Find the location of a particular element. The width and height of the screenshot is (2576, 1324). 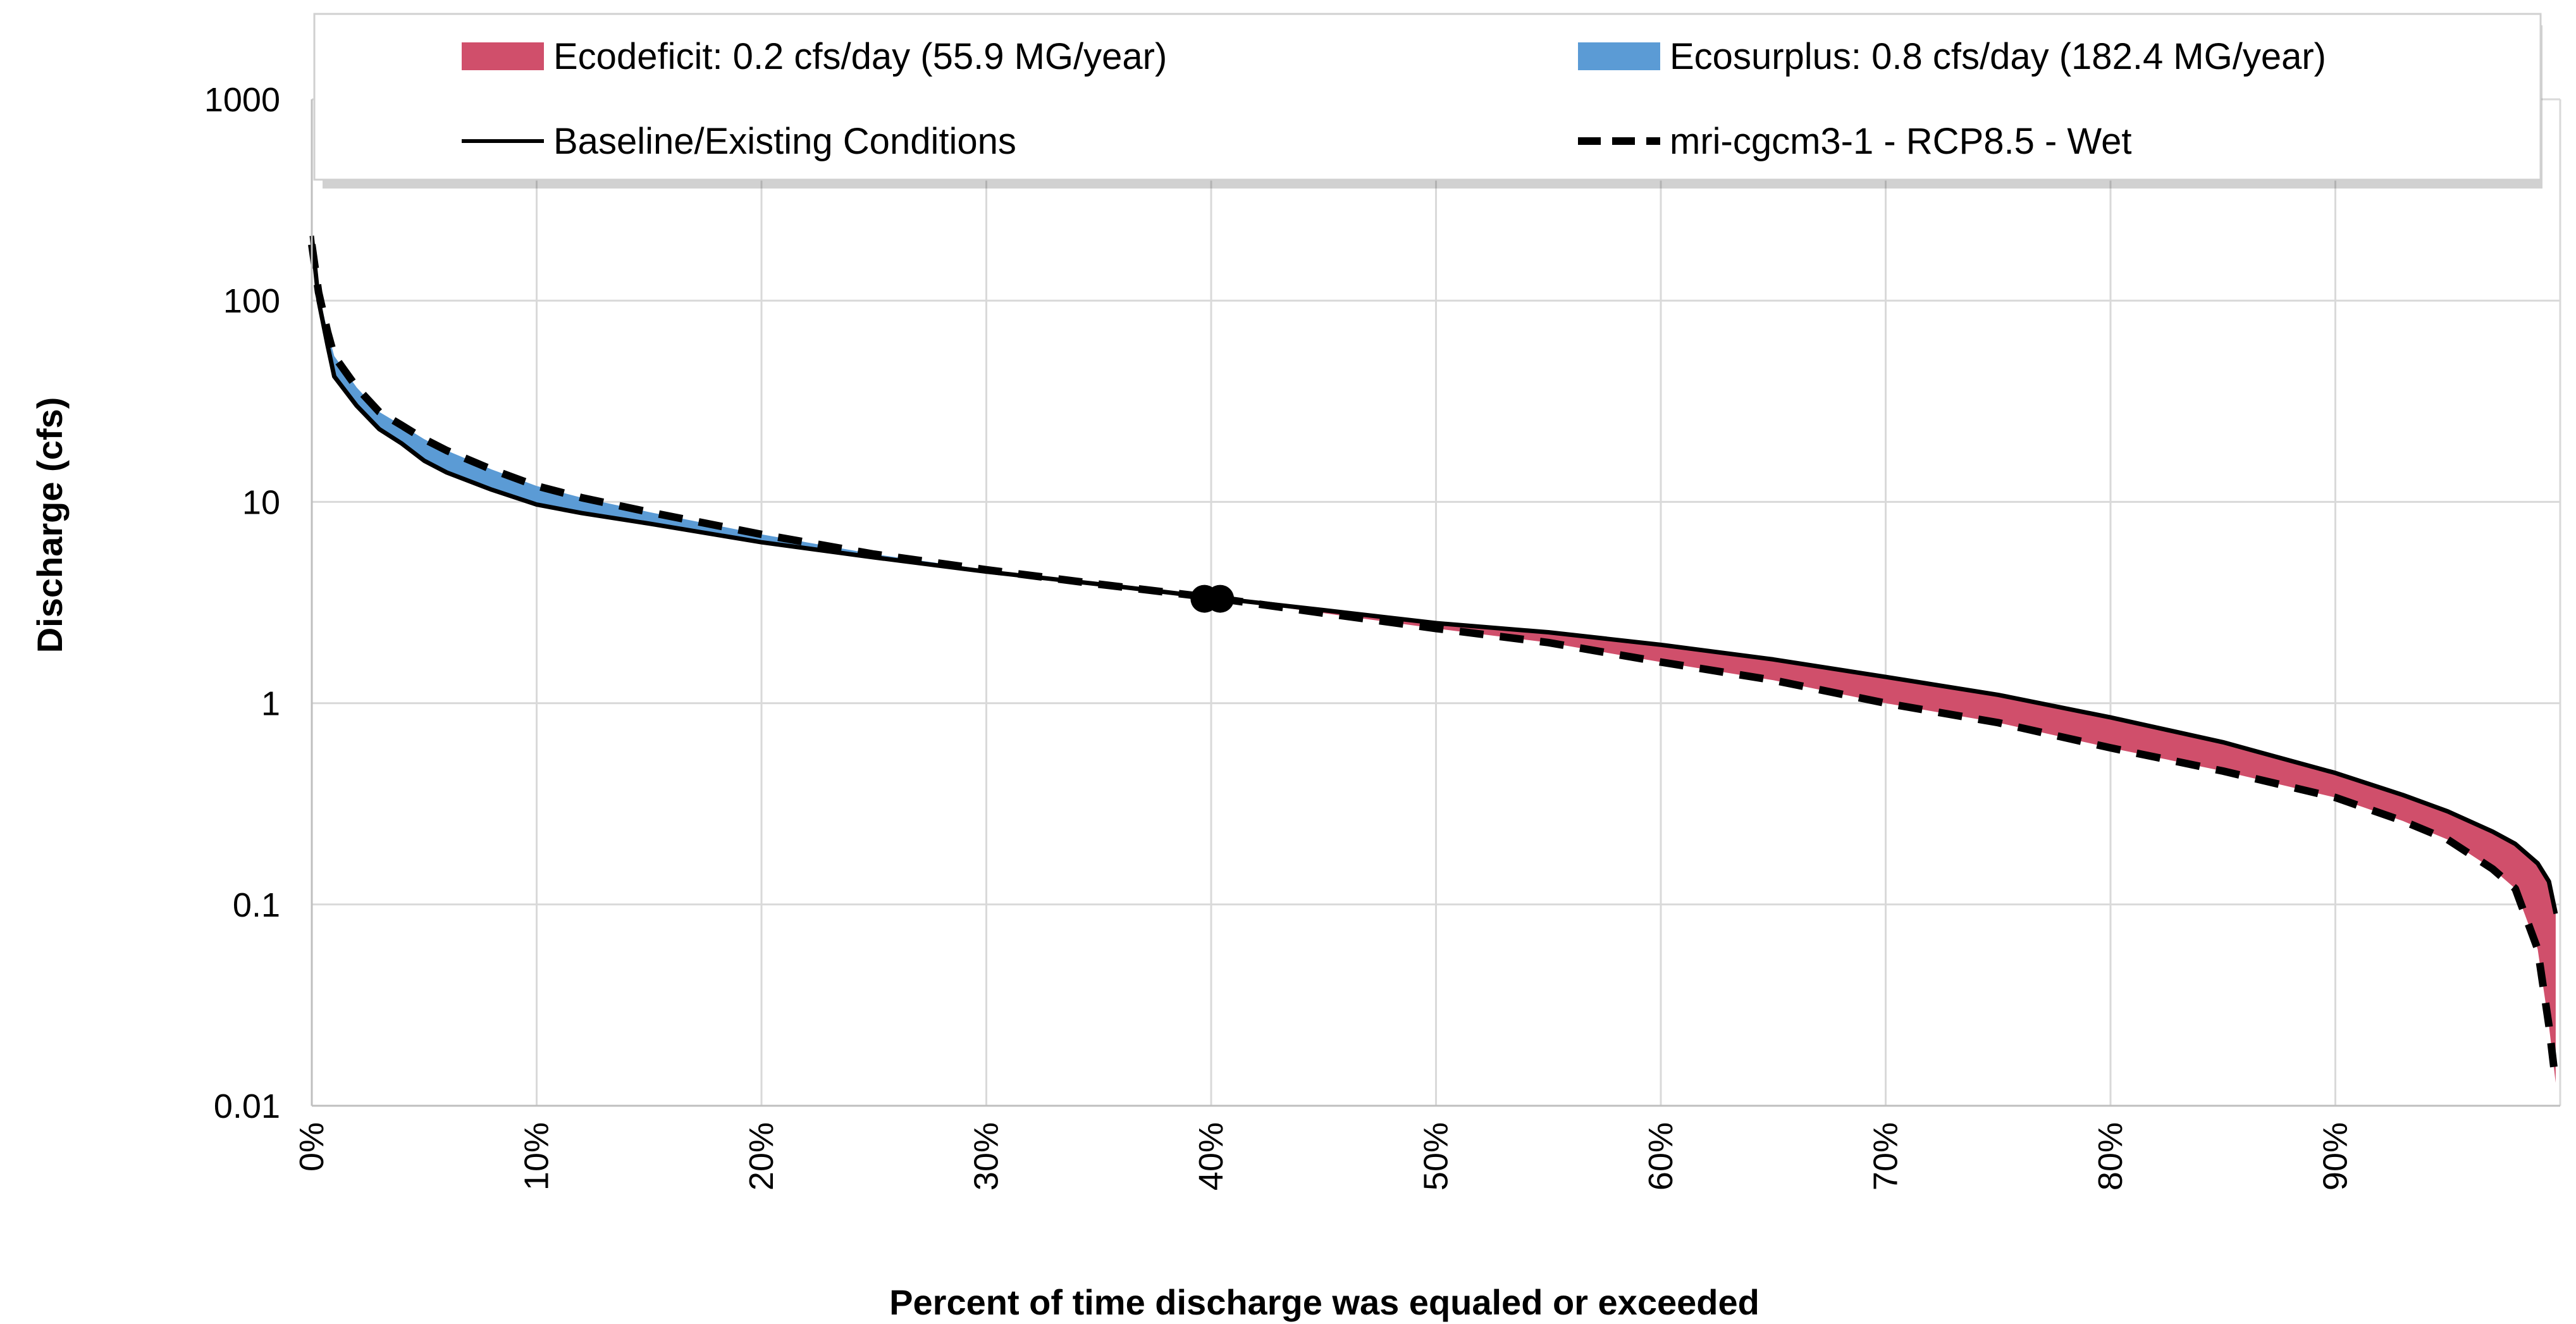

crossover-point is located at coordinates (1220, 599).